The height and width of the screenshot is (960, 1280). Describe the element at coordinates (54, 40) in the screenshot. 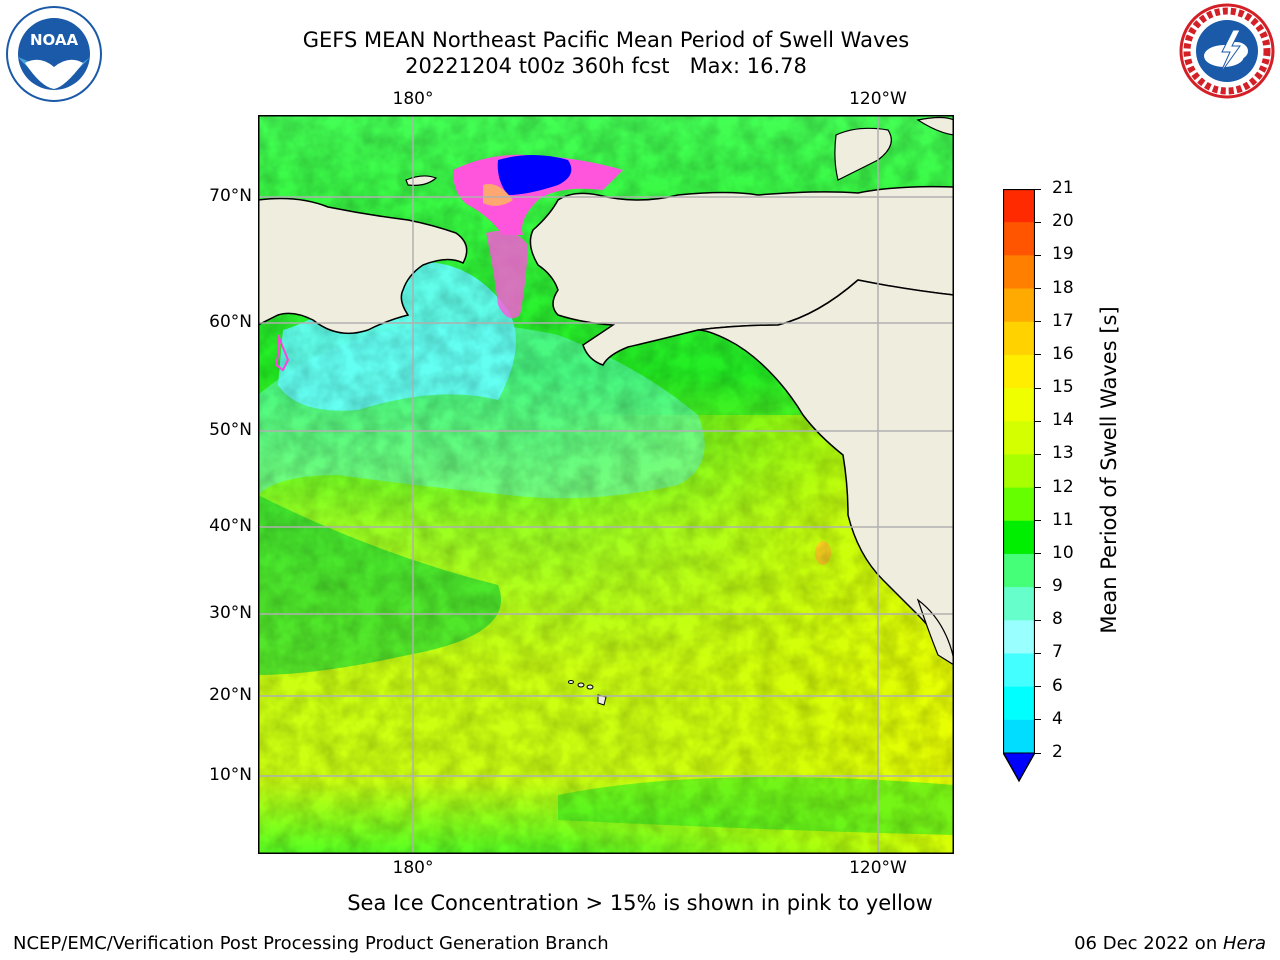

I see `noaa-logo-text: NOAA` at that location.